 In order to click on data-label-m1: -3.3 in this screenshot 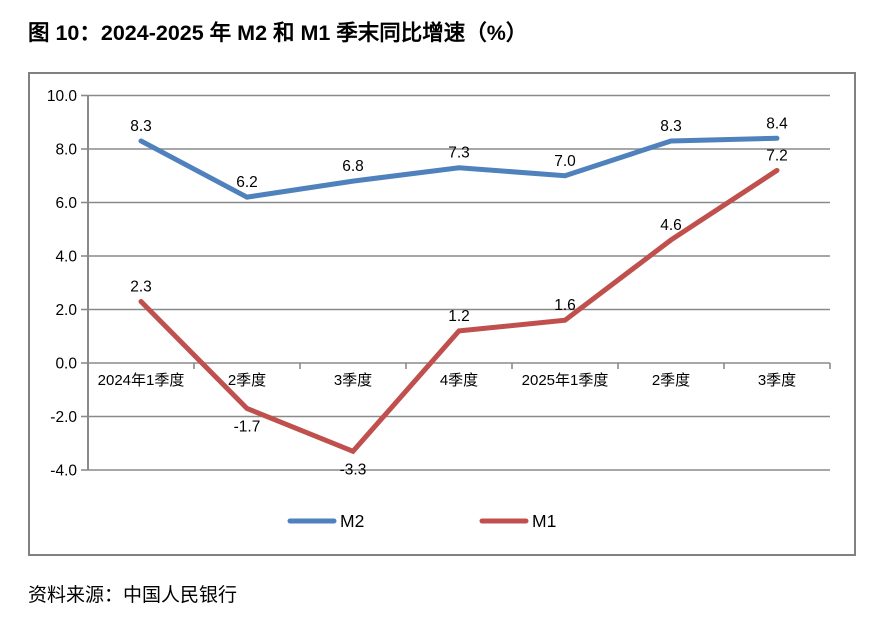, I will do `click(353, 469)`.